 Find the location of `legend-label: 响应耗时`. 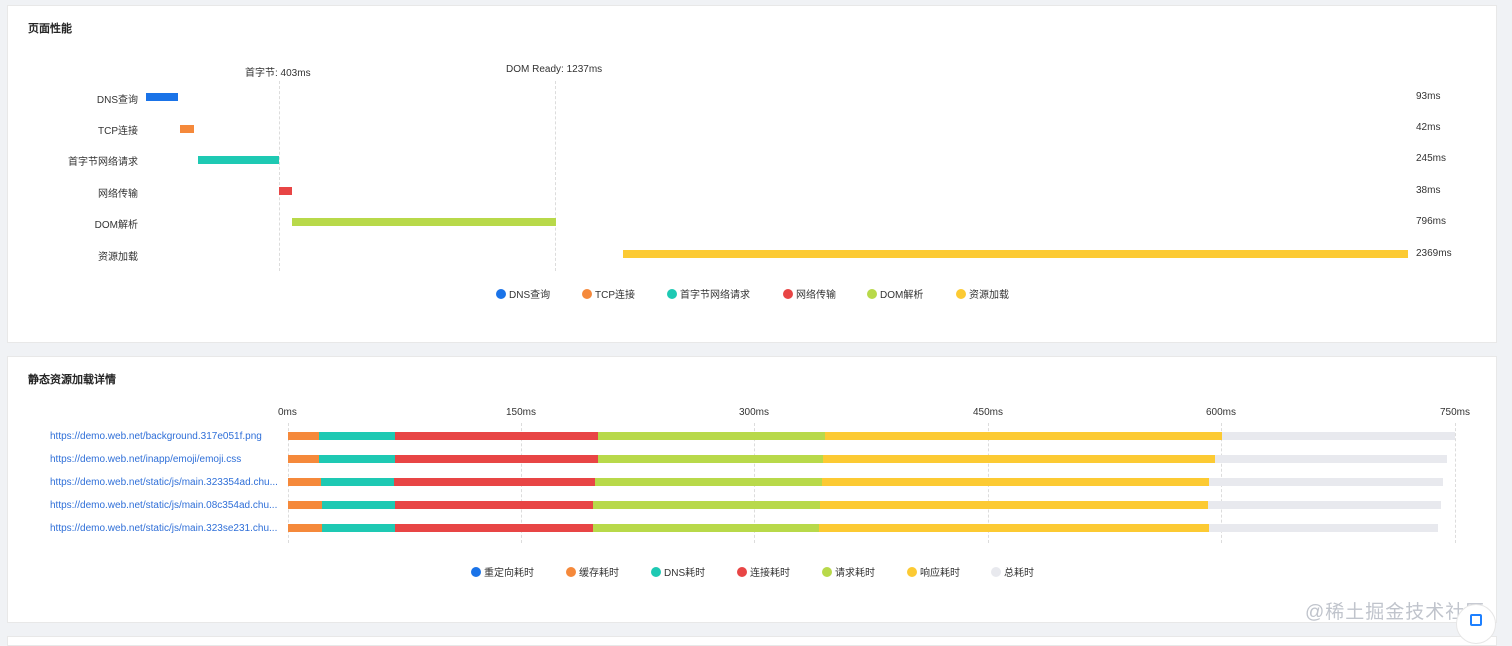

legend-label: 响应耗时 is located at coordinates (940, 573).